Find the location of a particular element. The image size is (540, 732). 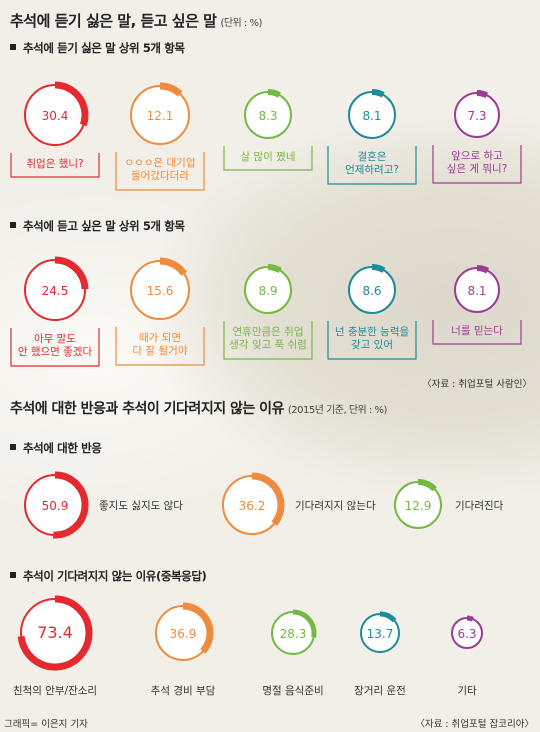

hear-not-2-value-label: 8.3 is located at coordinates (267, 116).